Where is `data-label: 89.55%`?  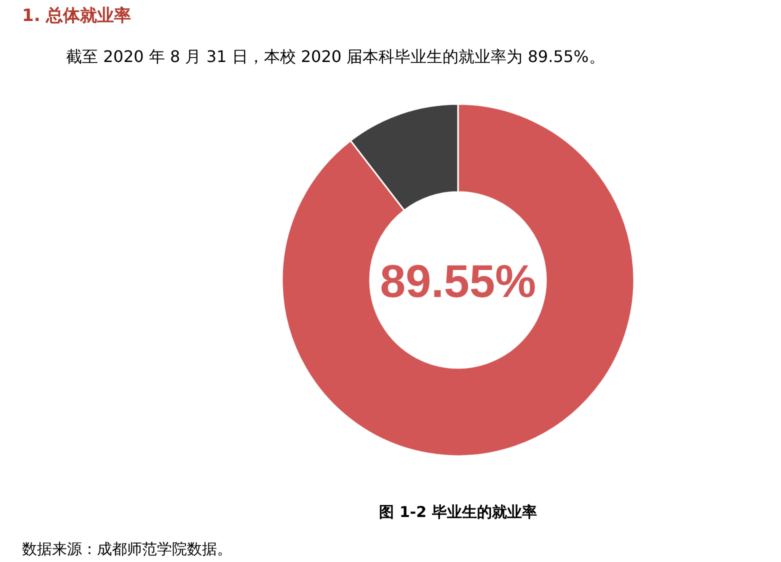
data-label: 89.55% is located at coordinates (458, 281).